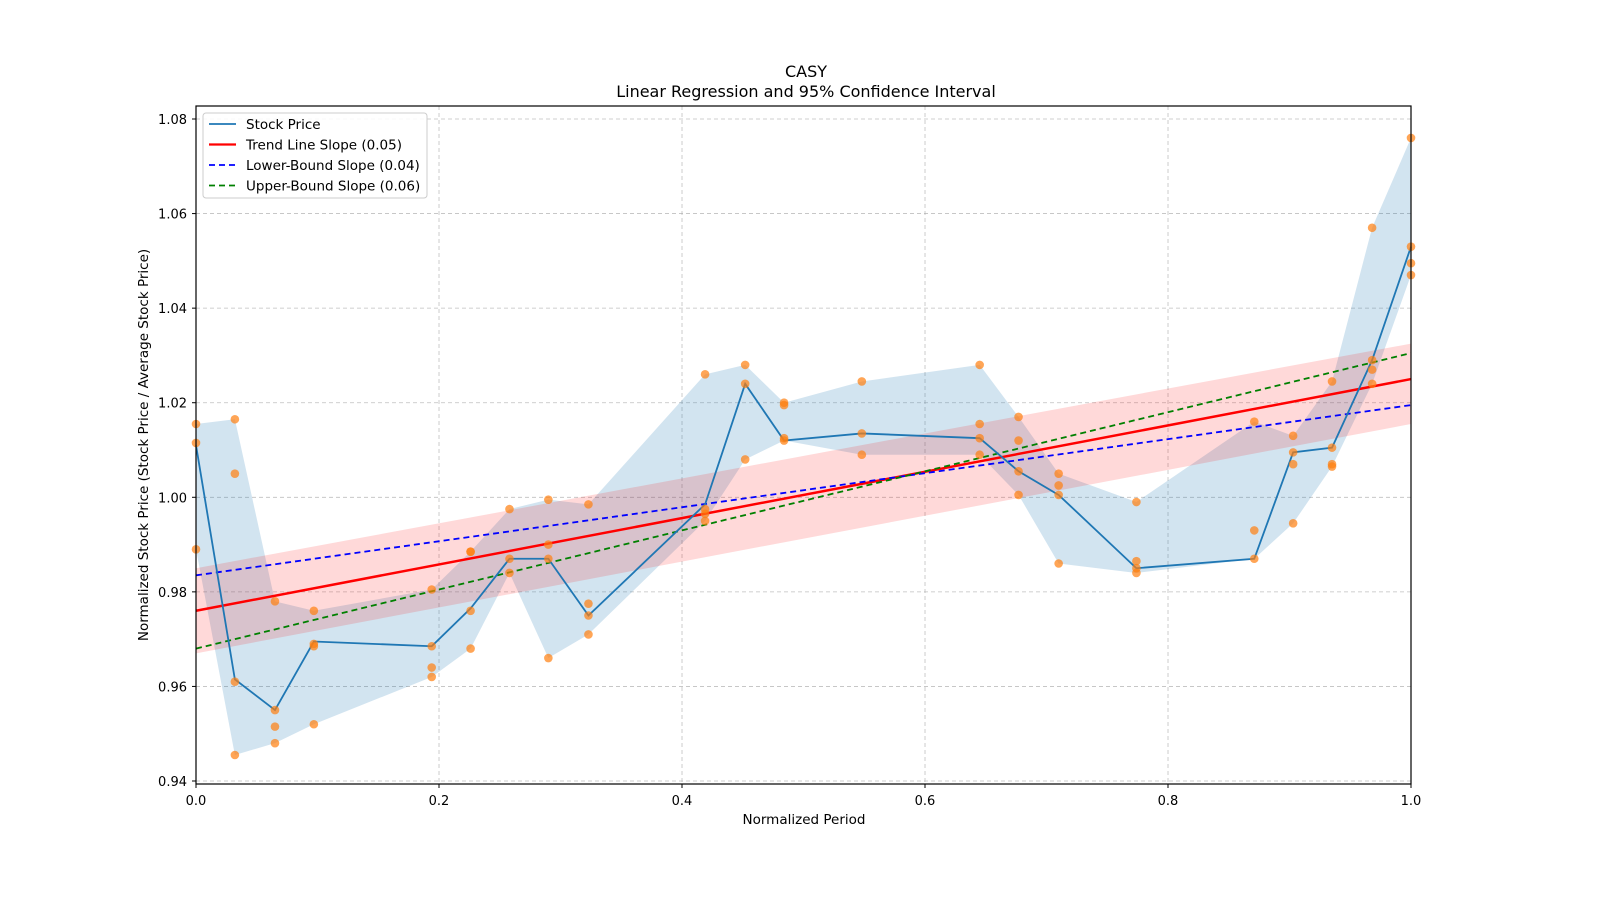 The width and height of the screenshot is (1600, 900). Describe the element at coordinates (172, 215) in the screenshot. I see `y-tick-label: 1.06` at that location.